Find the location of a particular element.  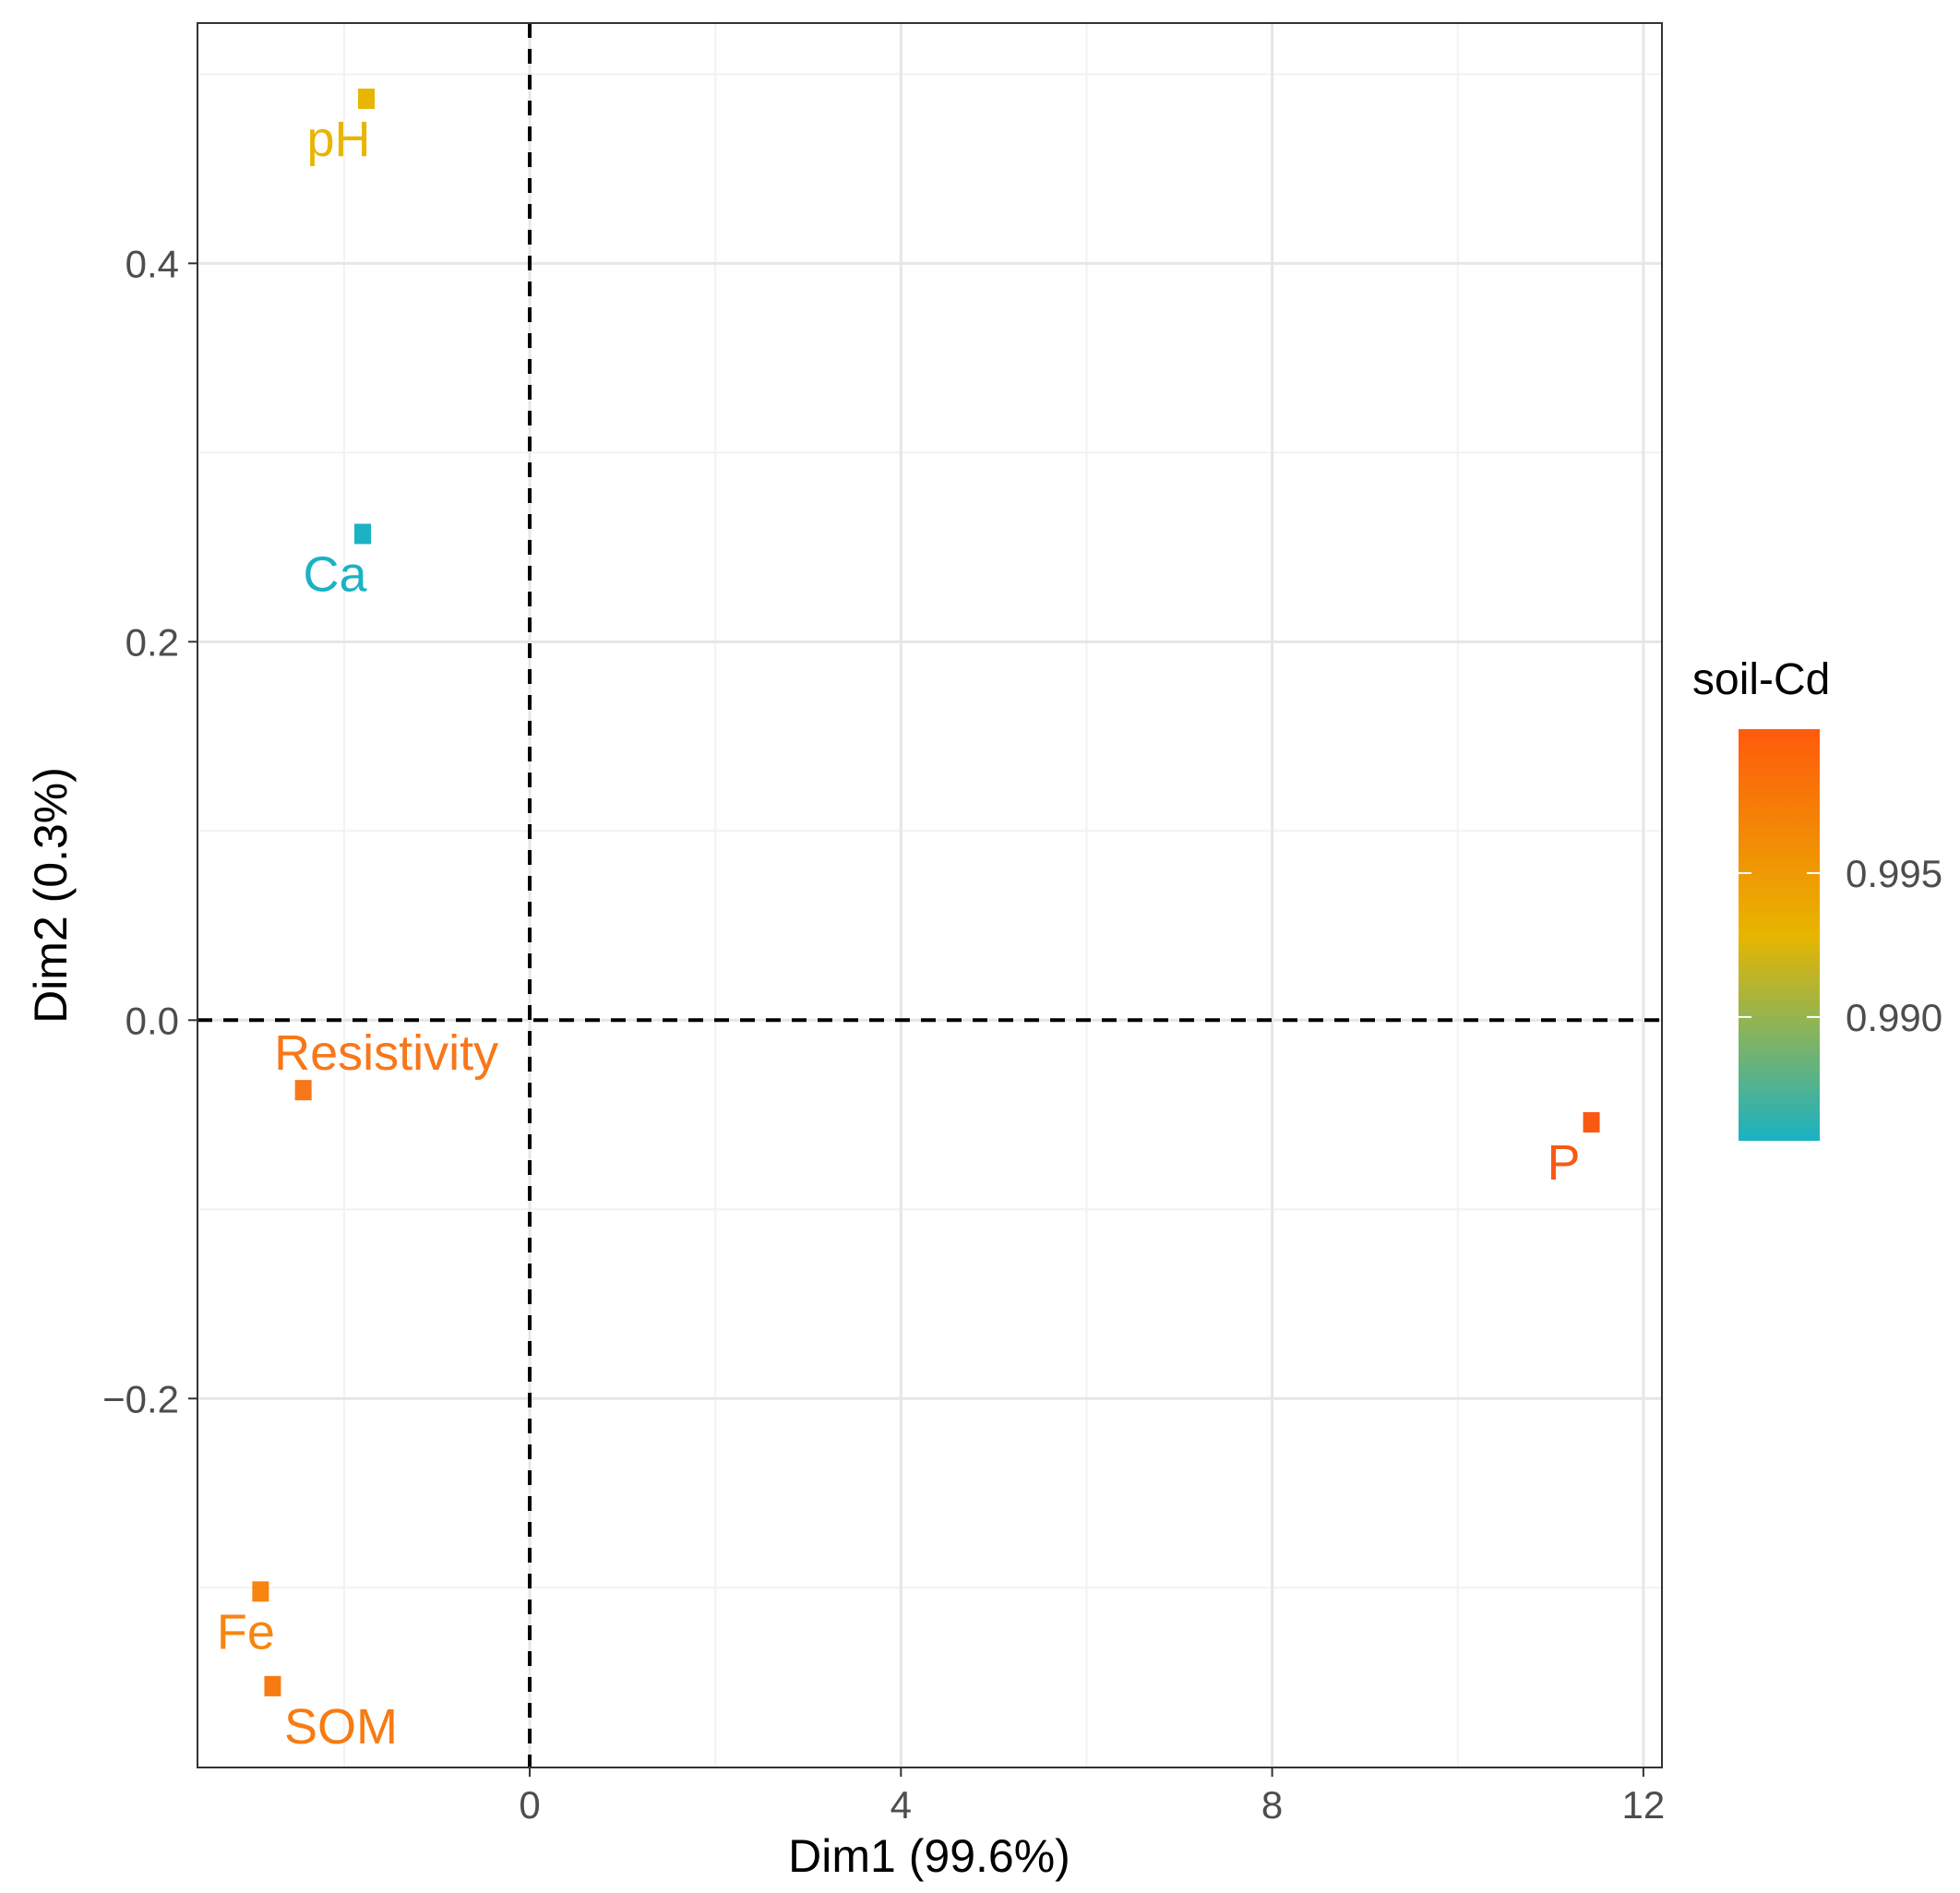

point-ca is located at coordinates (363, 534).